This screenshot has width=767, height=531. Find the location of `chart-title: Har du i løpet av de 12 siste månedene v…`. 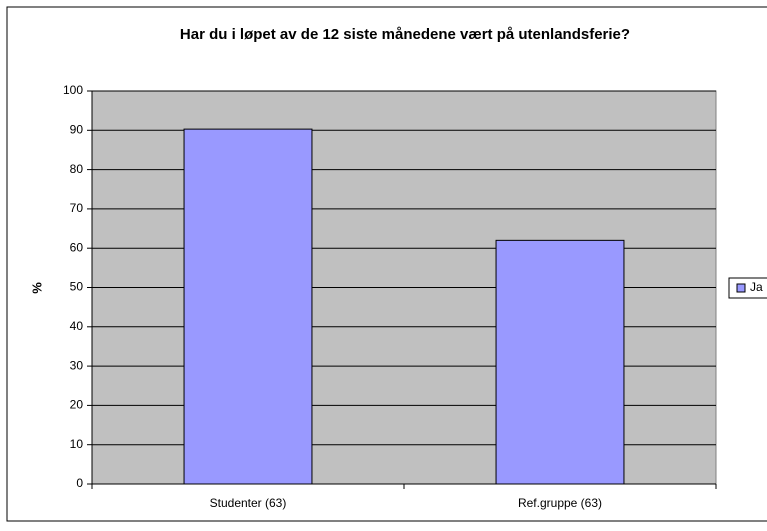

chart-title: Har du i løpet av de 12 siste månedene v… is located at coordinates (405, 34).